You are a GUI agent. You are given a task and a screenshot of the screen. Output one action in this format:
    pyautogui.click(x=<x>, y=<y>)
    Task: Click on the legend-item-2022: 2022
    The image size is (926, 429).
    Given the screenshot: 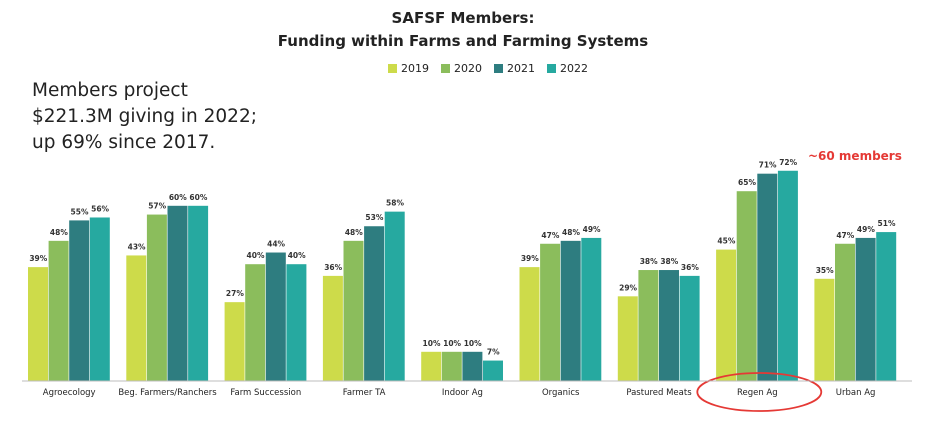 What is the action you would take?
    pyautogui.click(x=567, y=68)
    